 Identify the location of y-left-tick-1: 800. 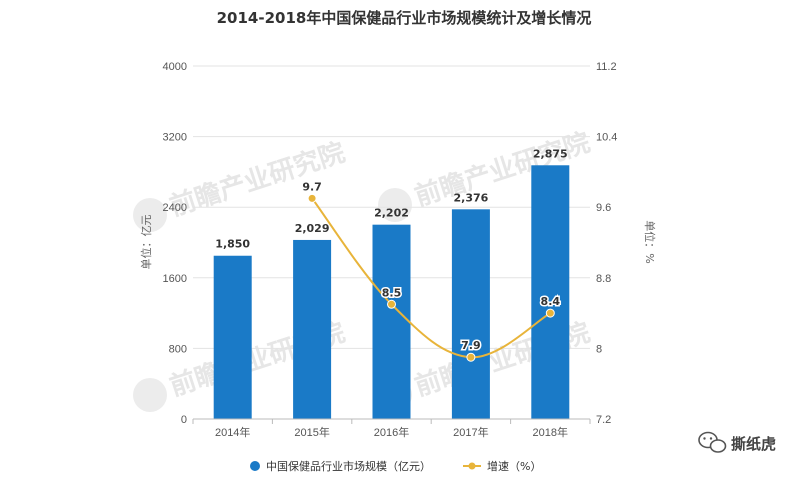
(178, 349).